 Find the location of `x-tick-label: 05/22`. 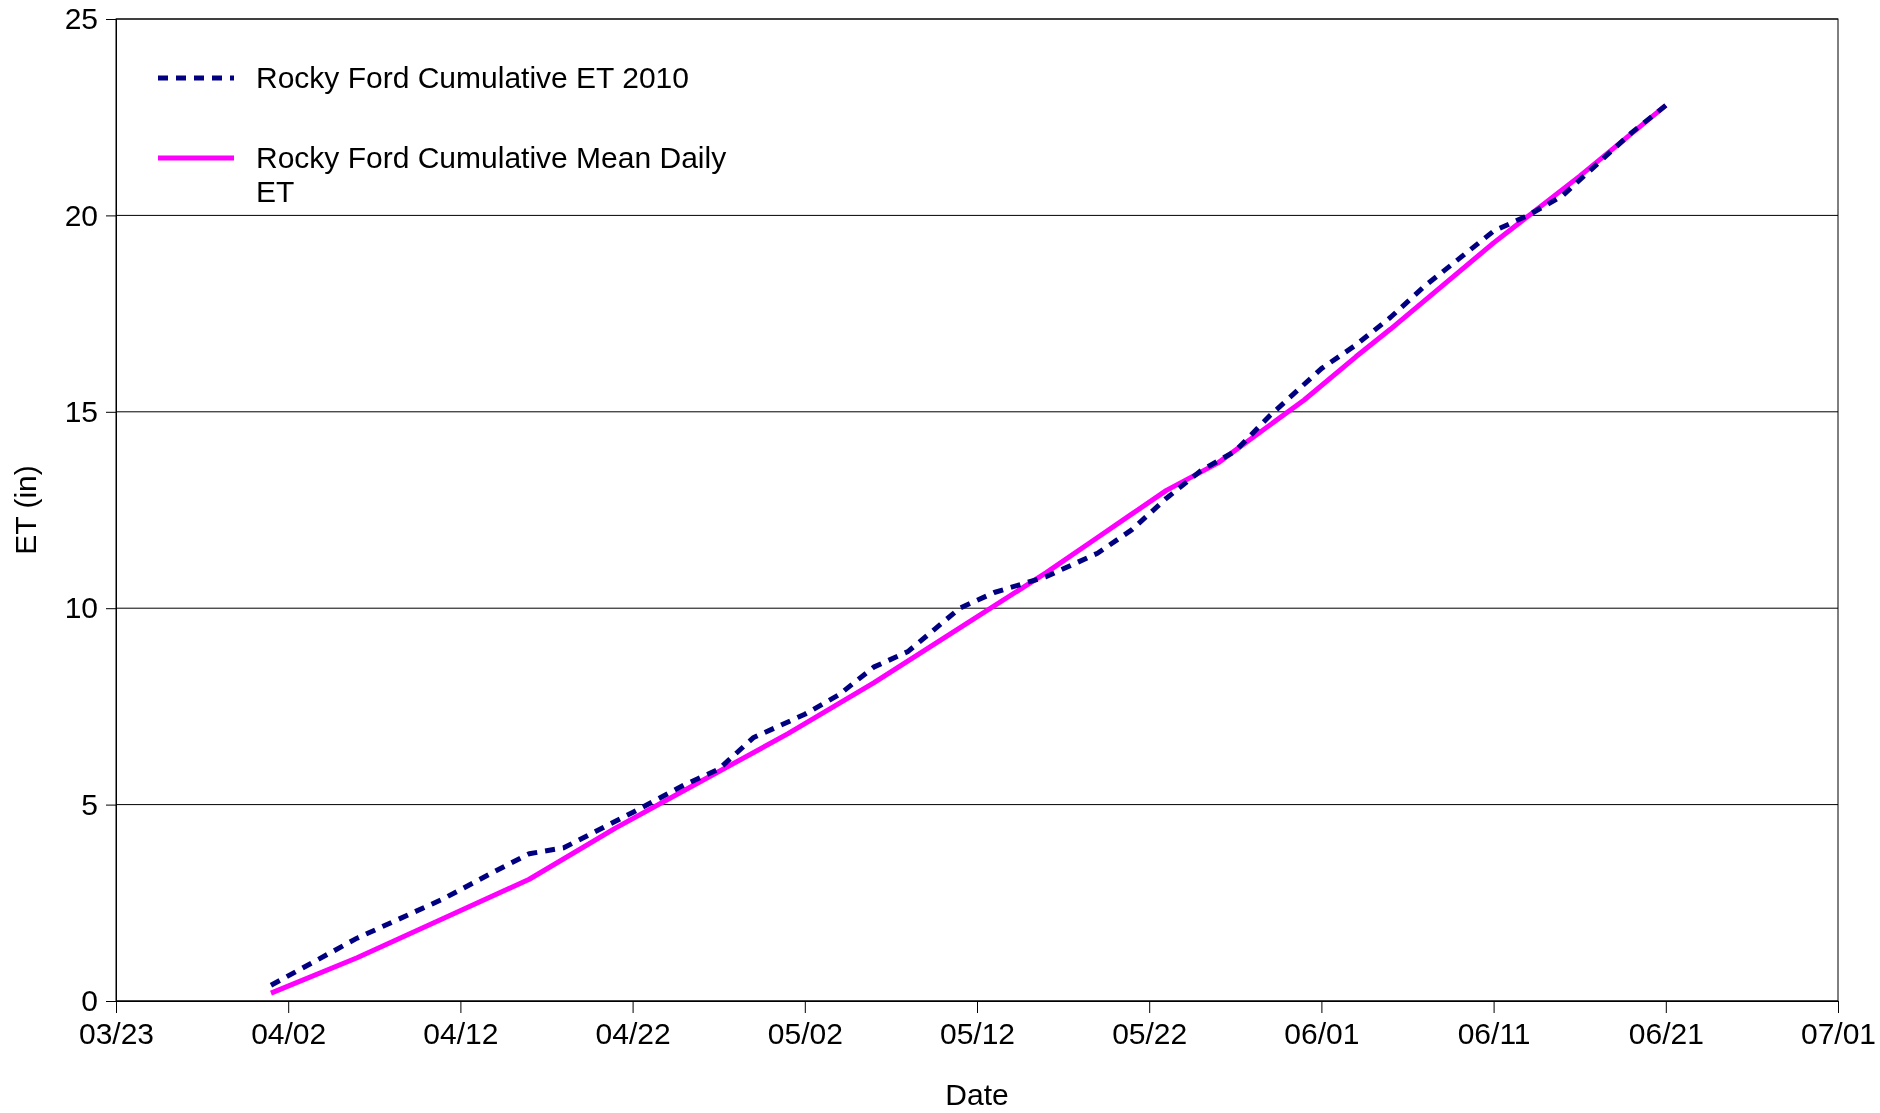

x-tick-label: 05/22 is located at coordinates (1150, 1034).